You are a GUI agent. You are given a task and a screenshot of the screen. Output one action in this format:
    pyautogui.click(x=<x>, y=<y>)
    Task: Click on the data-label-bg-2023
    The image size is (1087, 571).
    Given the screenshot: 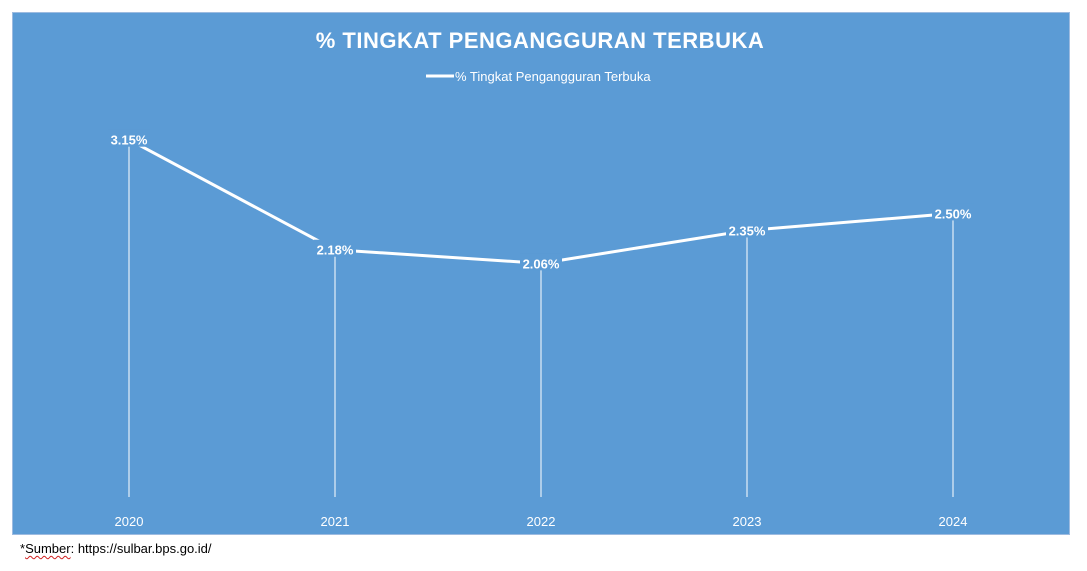 What is the action you would take?
    pyautogui.click(x=747, y=229)
    